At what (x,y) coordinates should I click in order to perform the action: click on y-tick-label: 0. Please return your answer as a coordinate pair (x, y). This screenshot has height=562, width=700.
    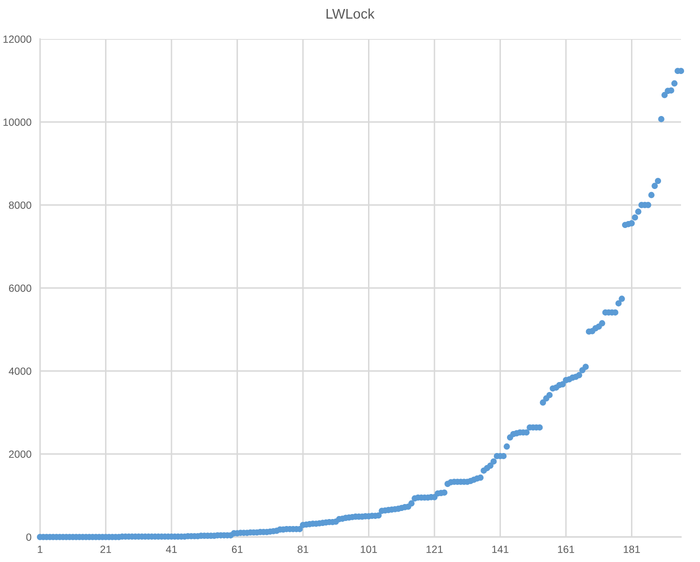
    Looking at the image, I should click on (29, 537).